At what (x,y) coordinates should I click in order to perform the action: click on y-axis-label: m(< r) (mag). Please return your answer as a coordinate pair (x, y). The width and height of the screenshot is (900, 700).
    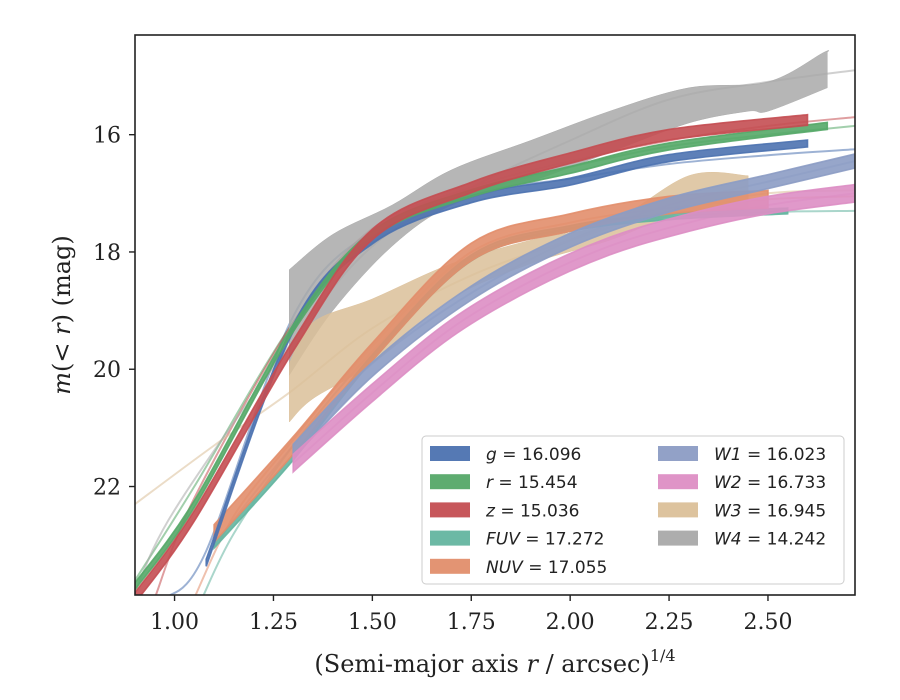
    Looking at the image, I should click on (62, 315).